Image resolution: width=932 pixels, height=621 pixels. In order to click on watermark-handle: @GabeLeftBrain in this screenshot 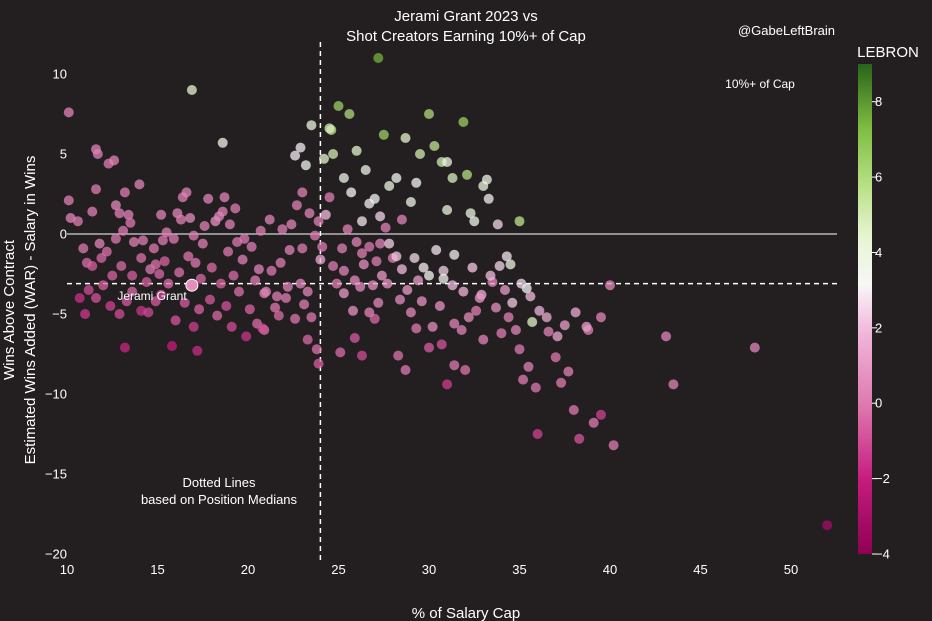, I will do `click(786, 30)`.